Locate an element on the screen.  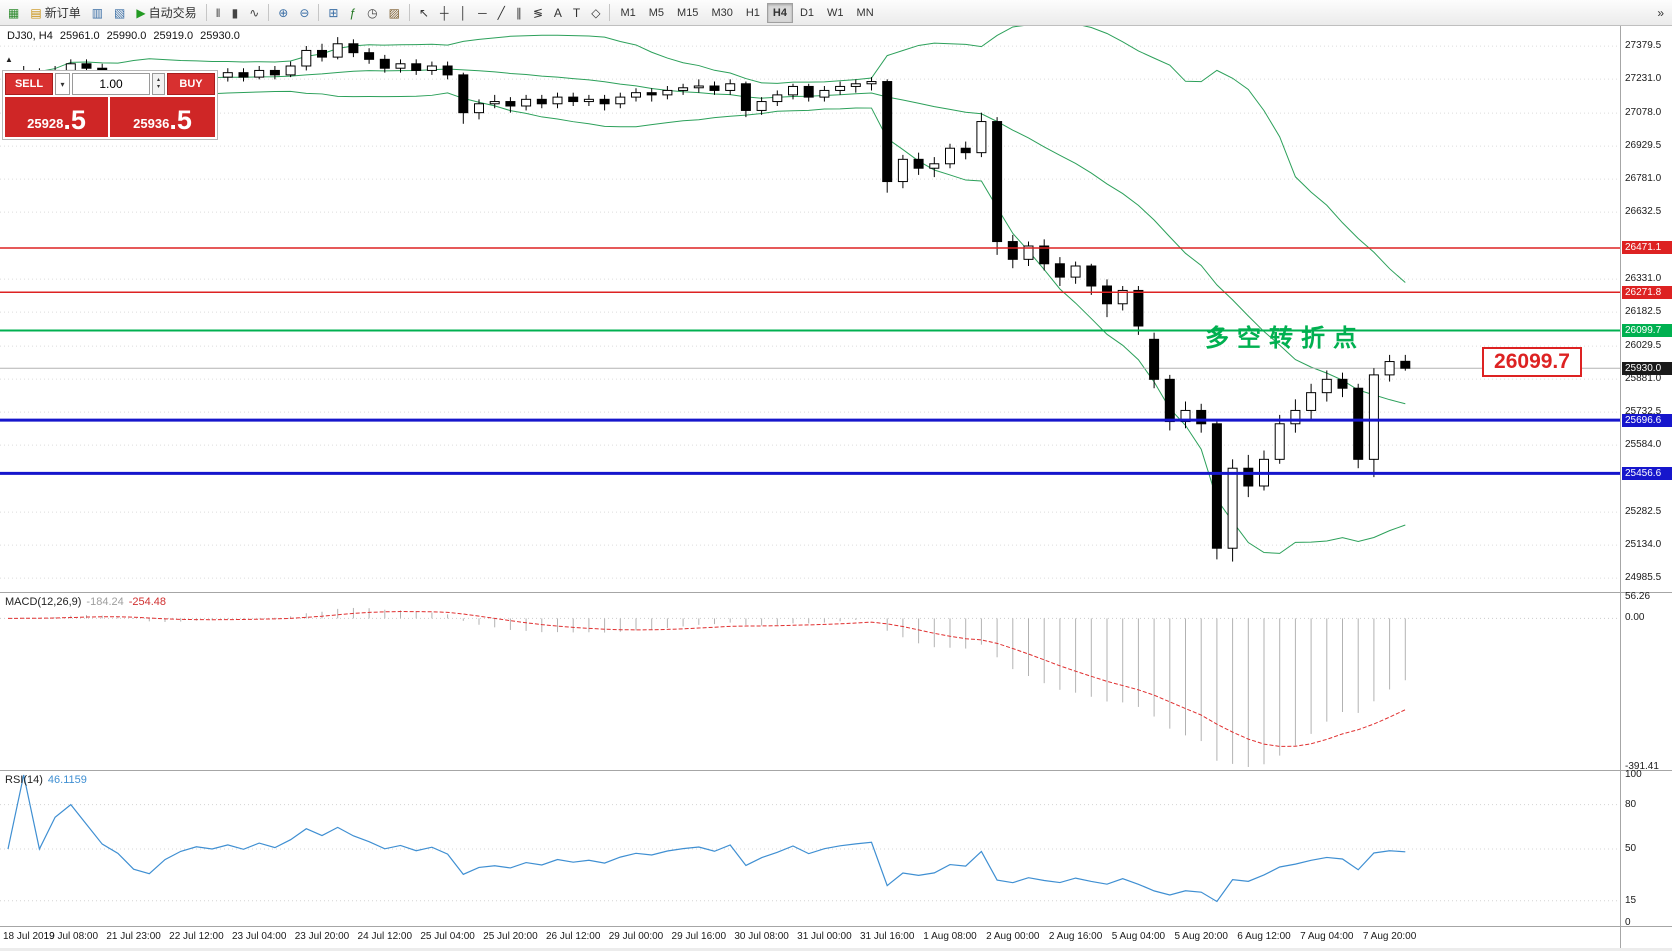
fibonacci-button: ≶ is located at coordinates (538, 12).